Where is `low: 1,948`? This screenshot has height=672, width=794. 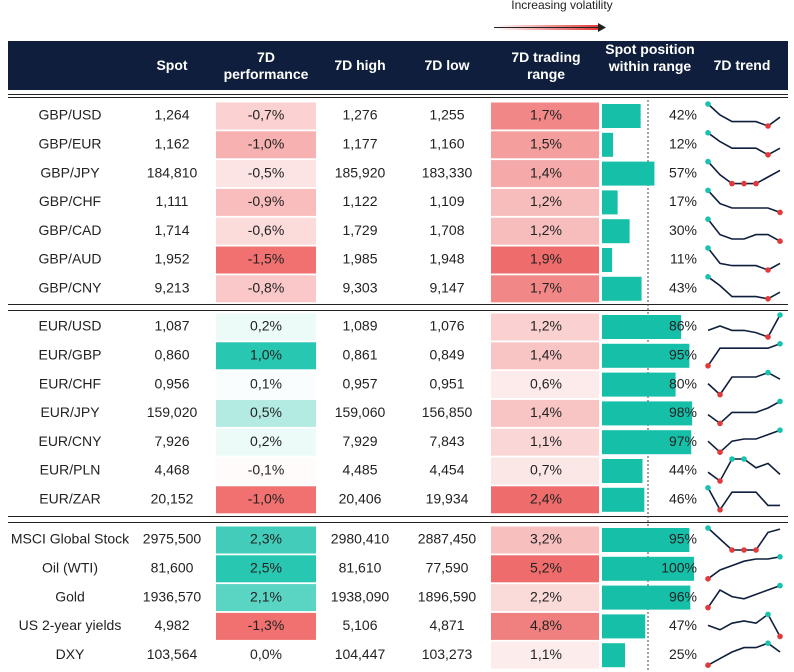
low: 1,948 is located at coordinates (446, 259).